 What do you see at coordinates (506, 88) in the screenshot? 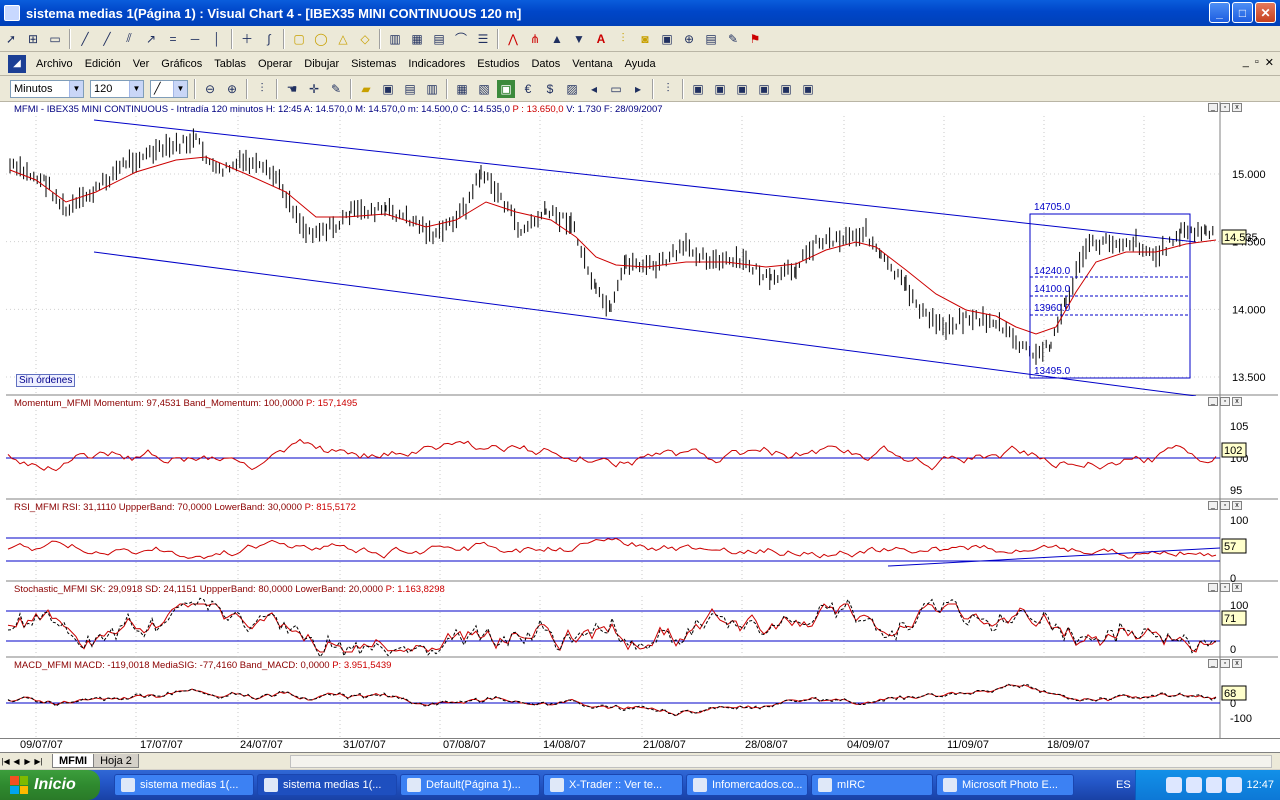
I see `strategy-icon: ▣` at bounding box center [506, 88].